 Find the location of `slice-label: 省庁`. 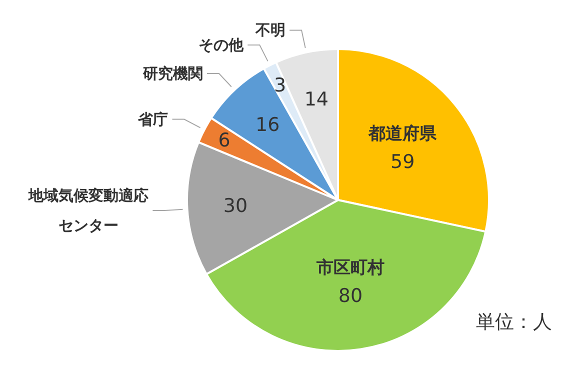

slice-label: 省庁 is located at coordinates (152, 119).